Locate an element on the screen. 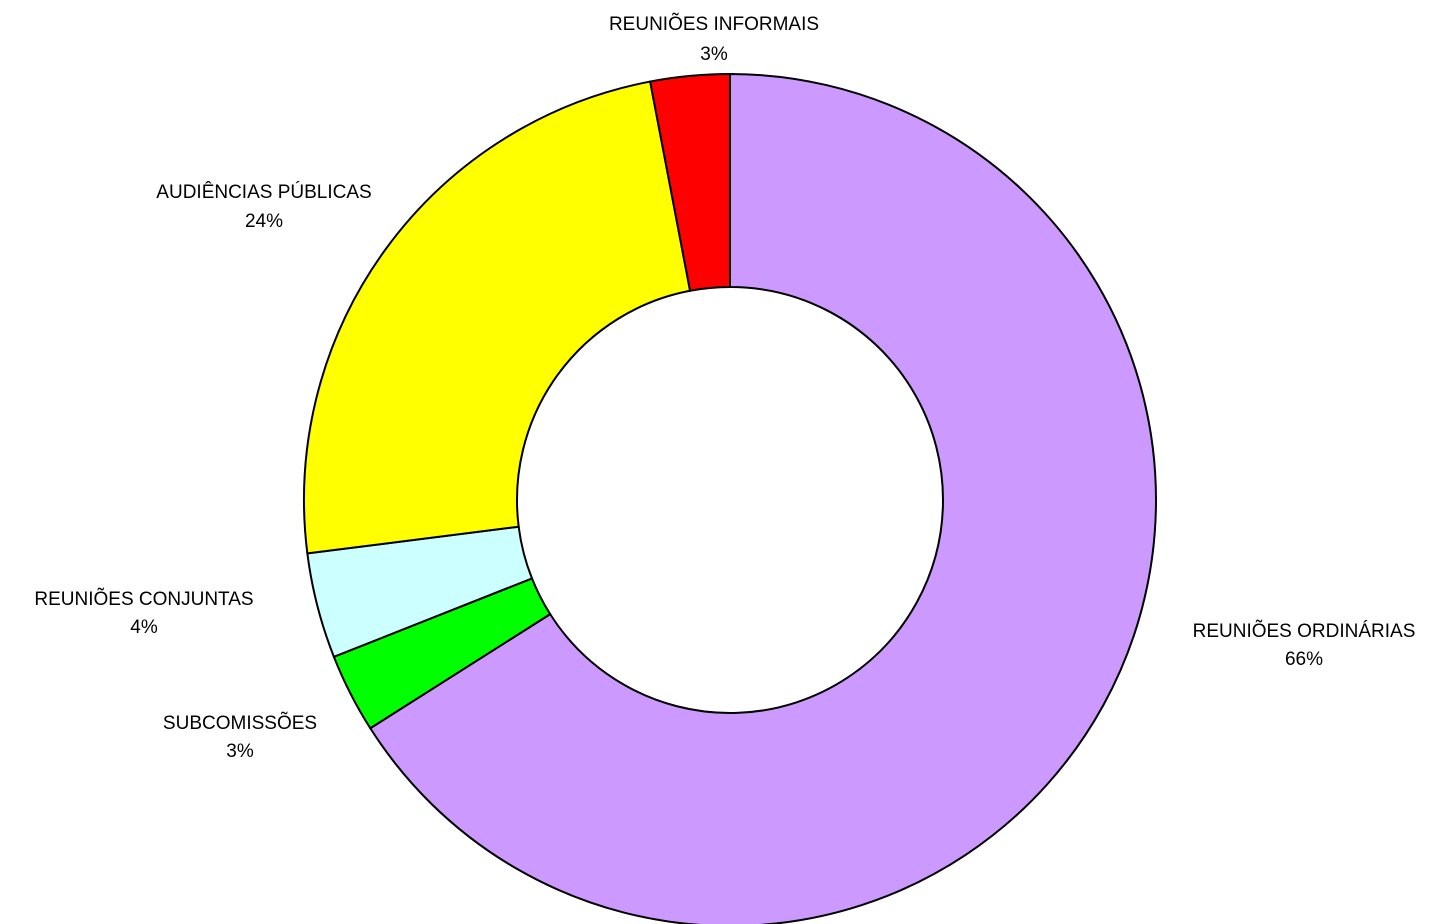  slice-value-label: 4% is located at coordinates (144, 627).